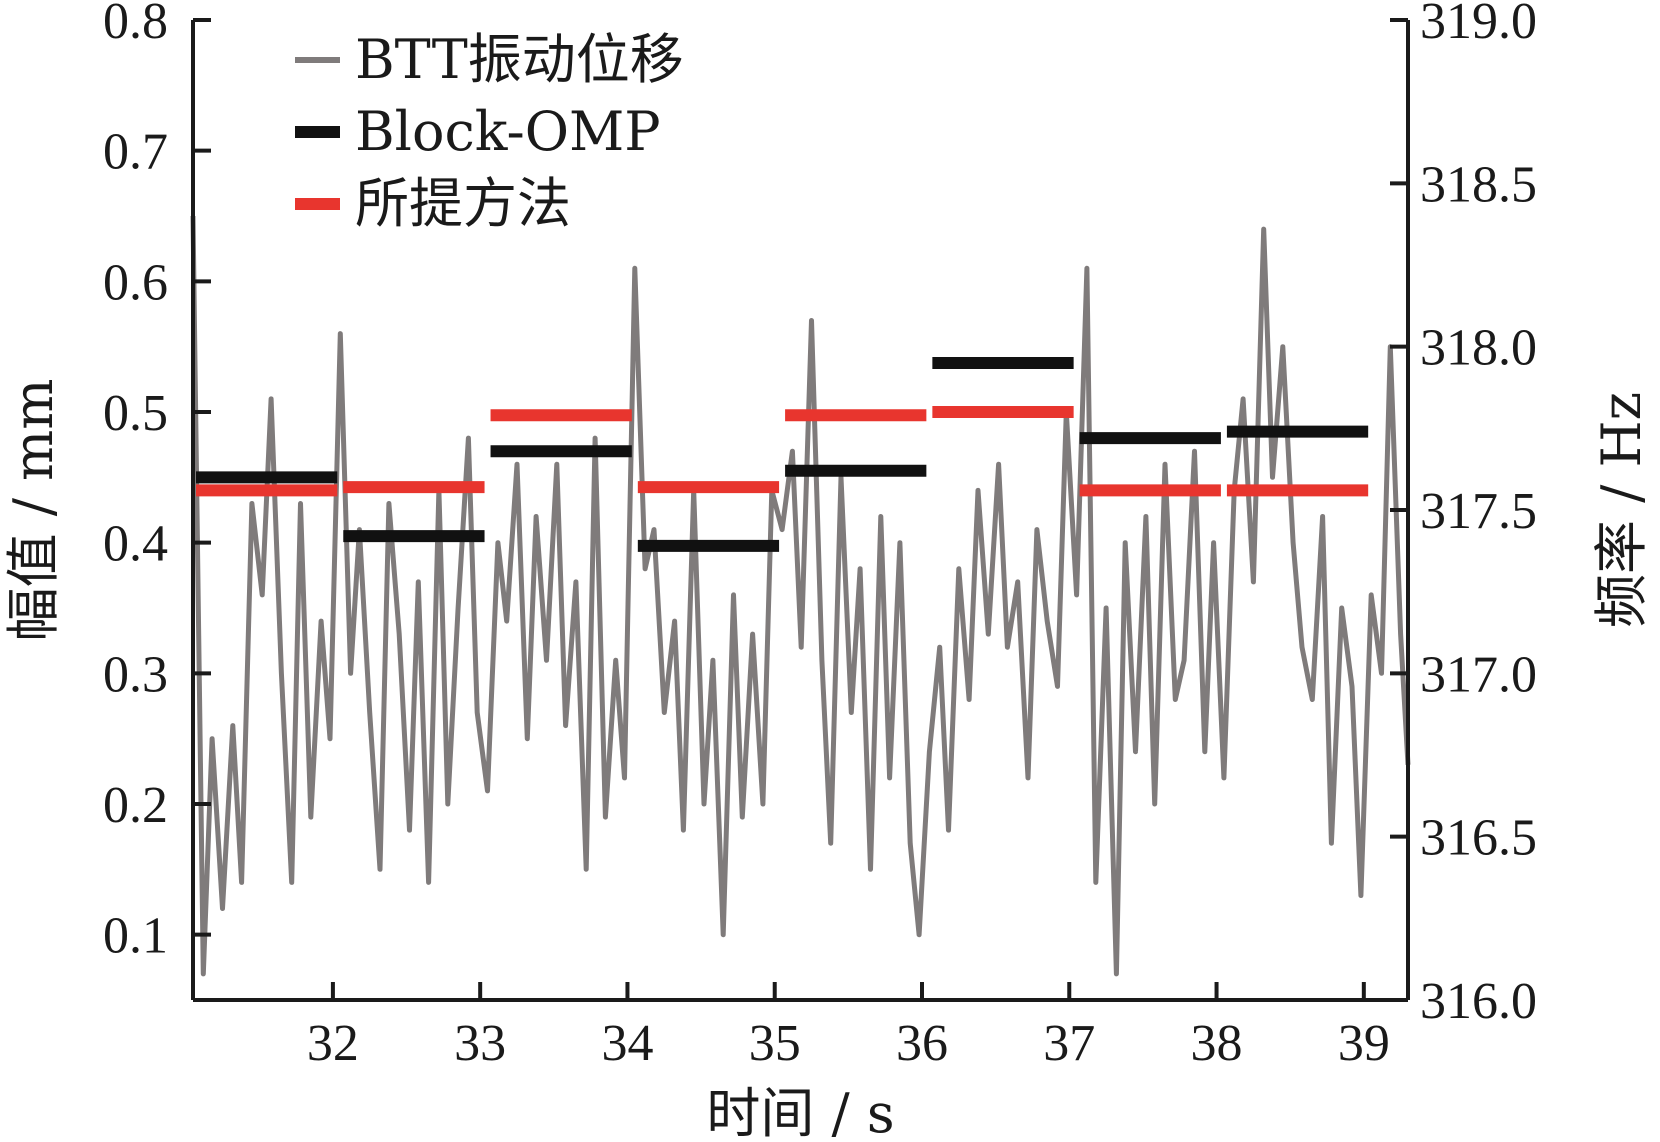  I want to click on y-right-tick-label: 317.5, so click(1478, 511).